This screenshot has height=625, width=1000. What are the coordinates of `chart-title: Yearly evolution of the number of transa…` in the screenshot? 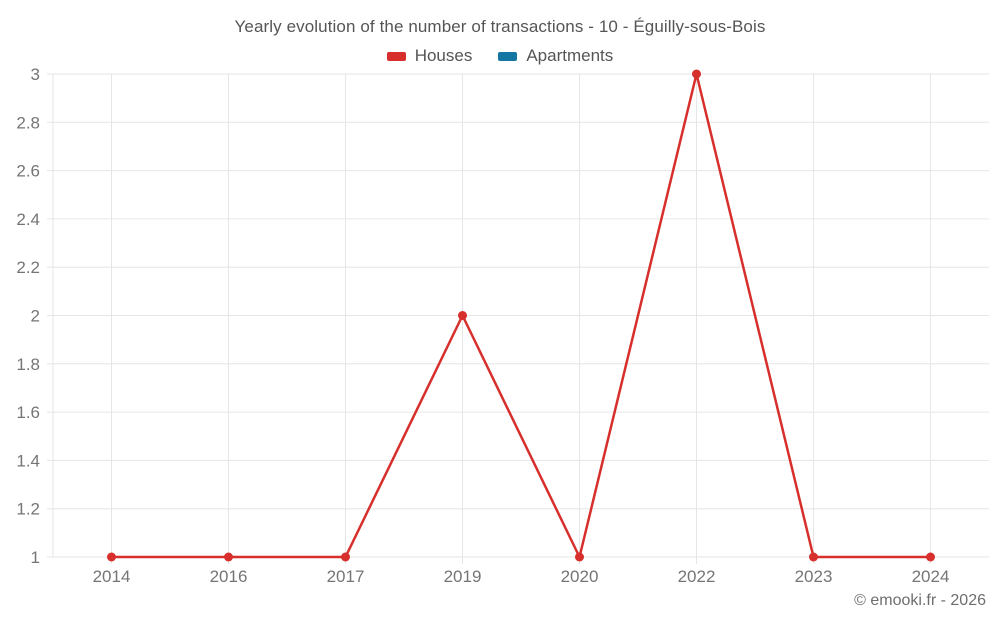 It's located at (500, 26).